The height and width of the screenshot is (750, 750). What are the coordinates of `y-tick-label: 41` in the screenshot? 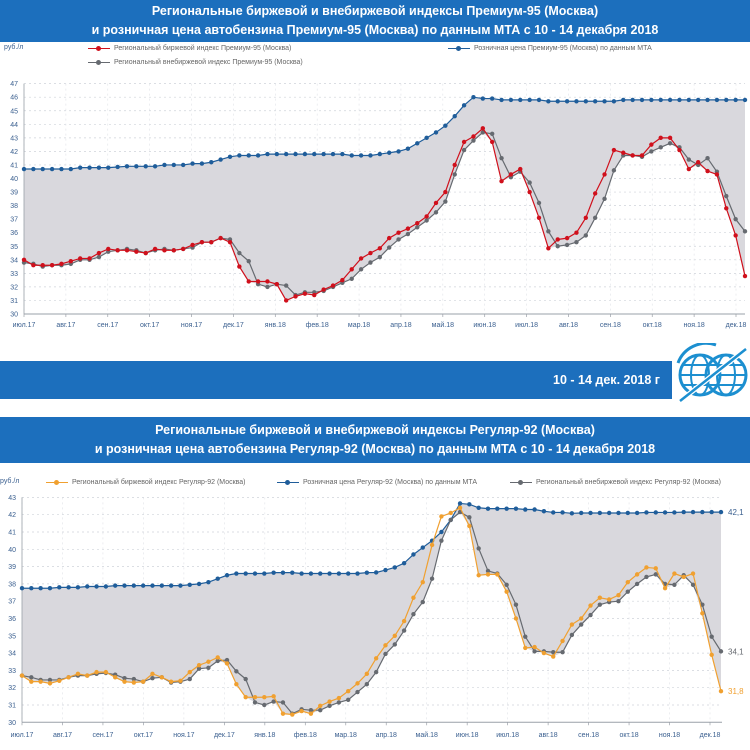 It's located at (14, 165).